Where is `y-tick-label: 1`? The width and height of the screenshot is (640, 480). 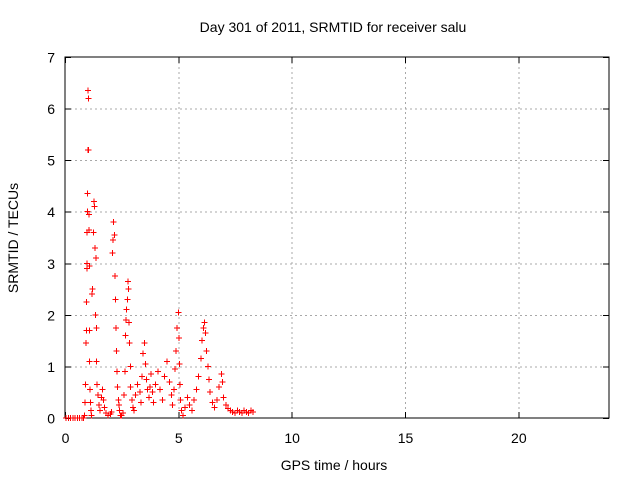
y-tick-label: 1 is located at coordinates (51, 367).